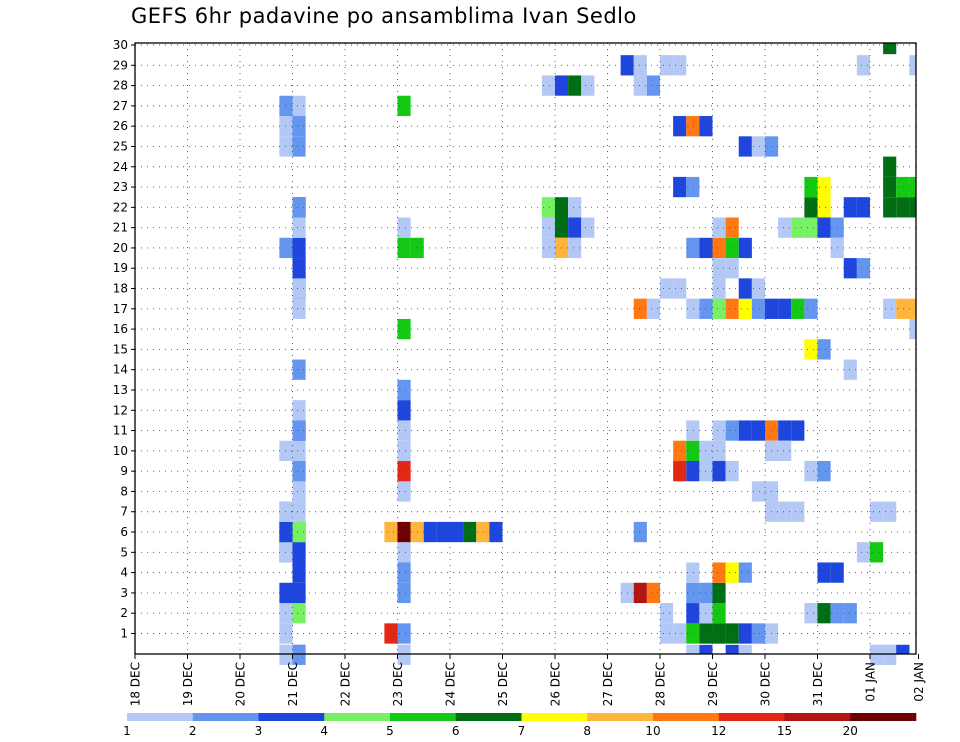 The image size is (960, 742). I want to click on y-tick-label: 2, so click(124, 613).